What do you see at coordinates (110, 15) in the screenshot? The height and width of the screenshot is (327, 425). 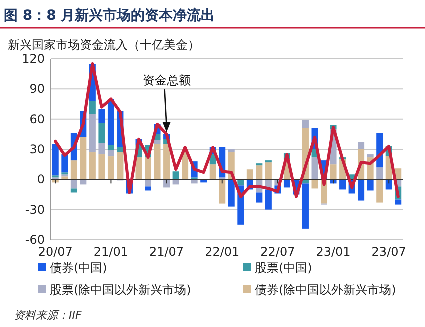 I see `chart-title: 图 8：8 月新兴市场的资本净流出` at bounding box center [110, 15].